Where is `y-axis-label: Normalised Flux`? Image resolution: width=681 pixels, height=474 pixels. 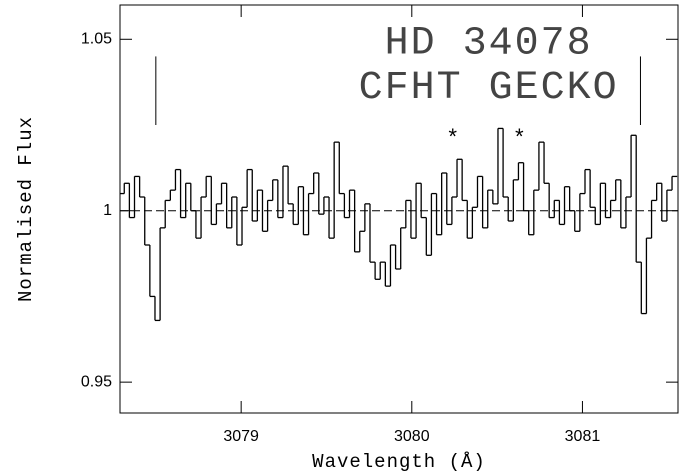 y-axis-label: Normalised Flux is located at coordinates (26, 209).